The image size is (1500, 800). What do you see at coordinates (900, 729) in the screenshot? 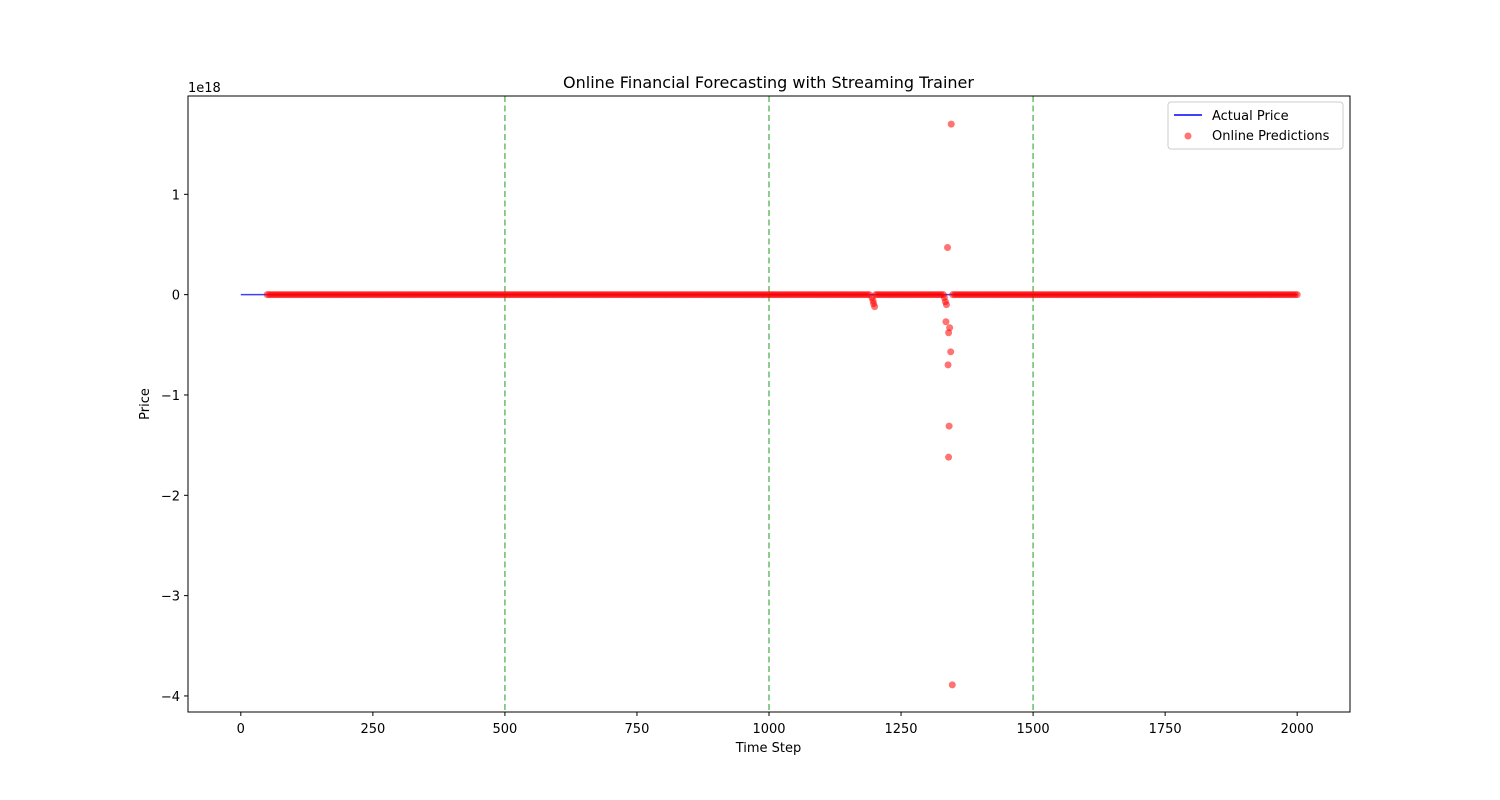
I see `x-tick-label: 1250` at bounding box center [900, 729].